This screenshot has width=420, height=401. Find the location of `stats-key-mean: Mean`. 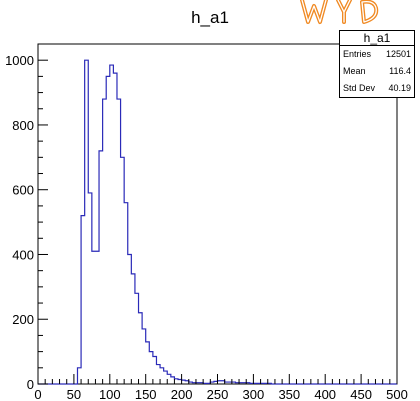

stats-key-mean: Mean is located at coordinates (354, 71).